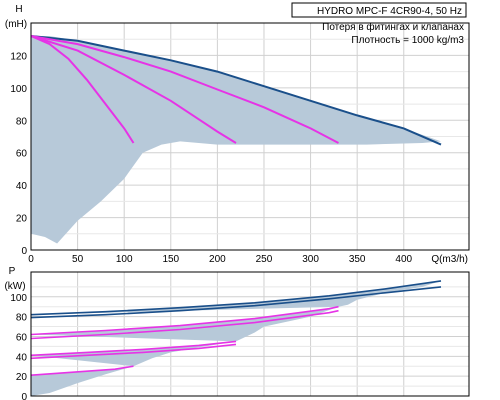 The width and height of the screenshot is (500, 400). What do you see at coordinates (22, 121) in the screenshot?
I see `head-y-tick-label: 80` at bounding box center [22, 121].